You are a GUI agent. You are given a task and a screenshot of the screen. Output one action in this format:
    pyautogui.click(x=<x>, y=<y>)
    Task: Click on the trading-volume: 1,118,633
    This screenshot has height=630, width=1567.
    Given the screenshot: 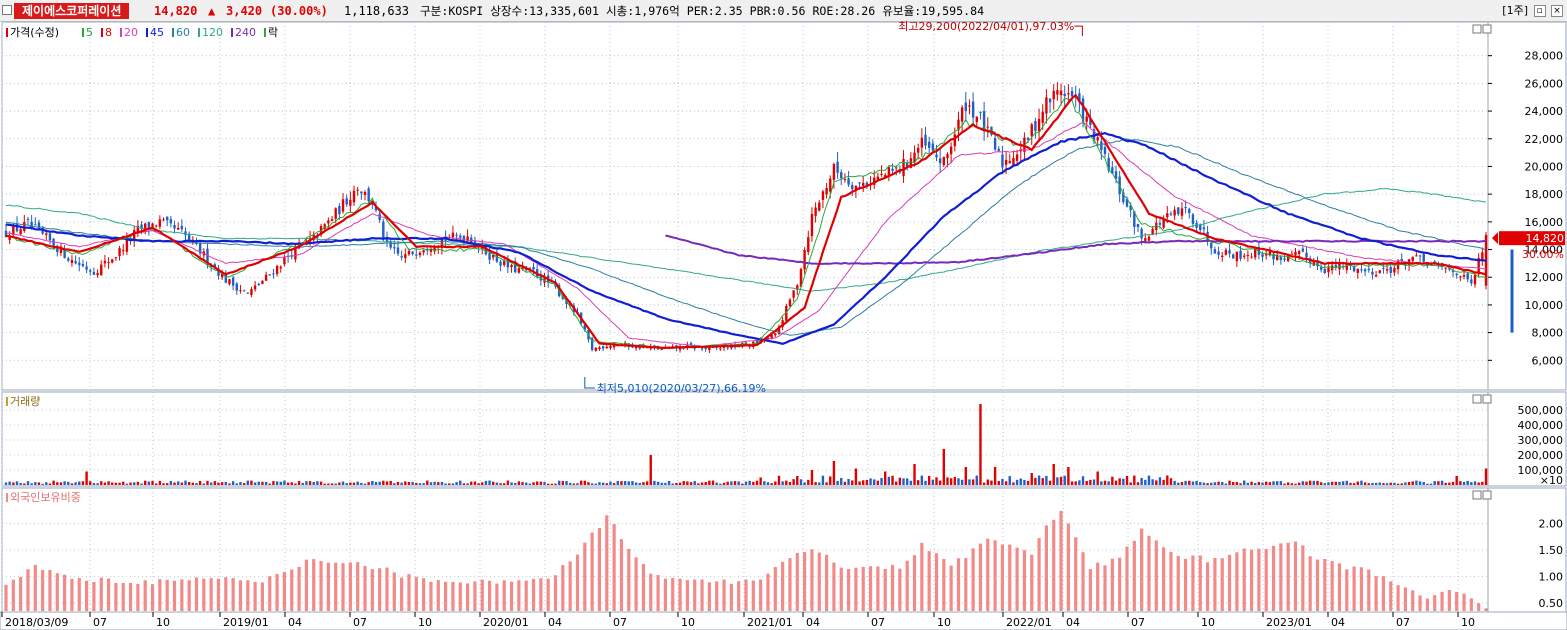 What is the action you would take?
    pyautogui.click(x=377, y=11)
    